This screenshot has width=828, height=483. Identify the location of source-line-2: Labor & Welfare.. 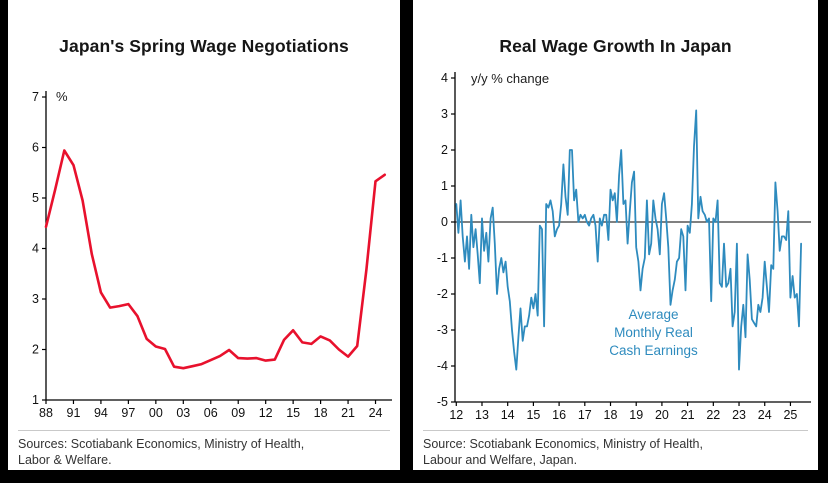
(65, 460).